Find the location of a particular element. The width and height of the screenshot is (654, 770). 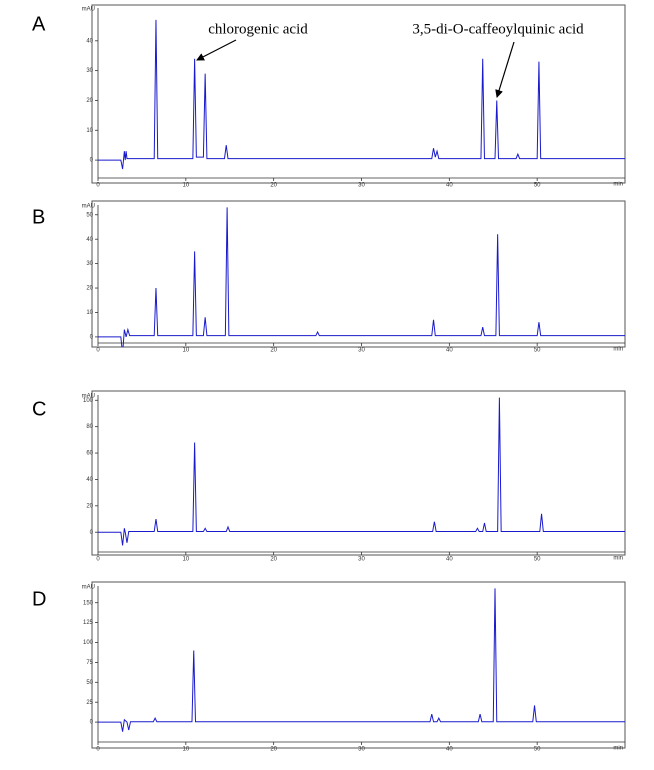

y-tick-label: 75 is located at coordinates (89, 663).